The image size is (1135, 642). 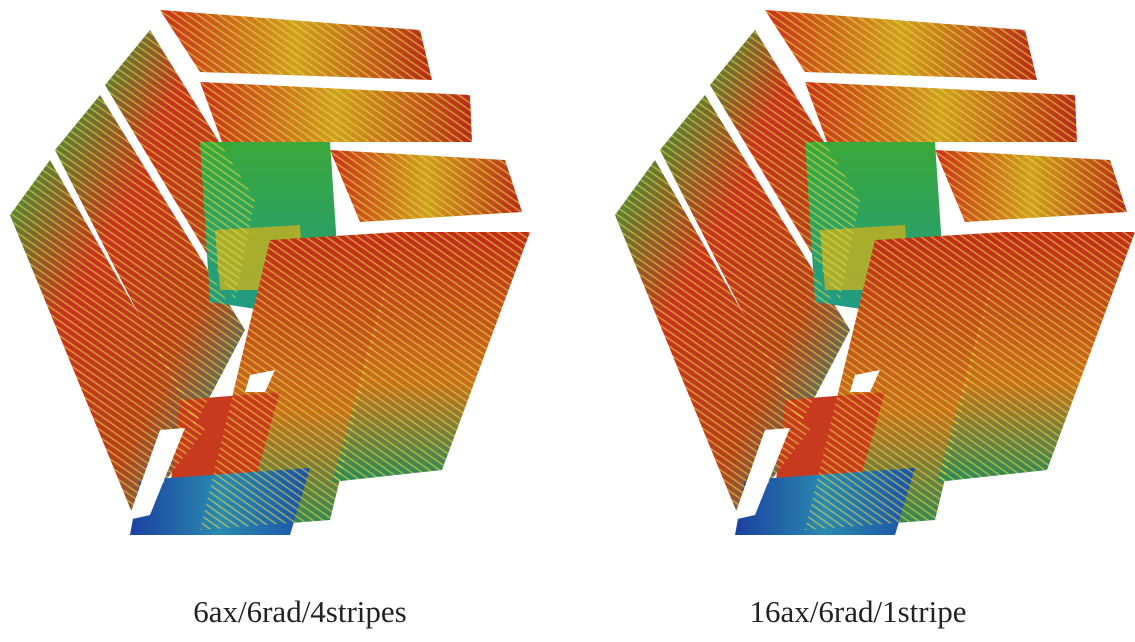 What do you see at coordinates (858, 611) in the screenshot?
I see `caption: 16ax/6rad/1stripe` at bounding box center [858, 611].